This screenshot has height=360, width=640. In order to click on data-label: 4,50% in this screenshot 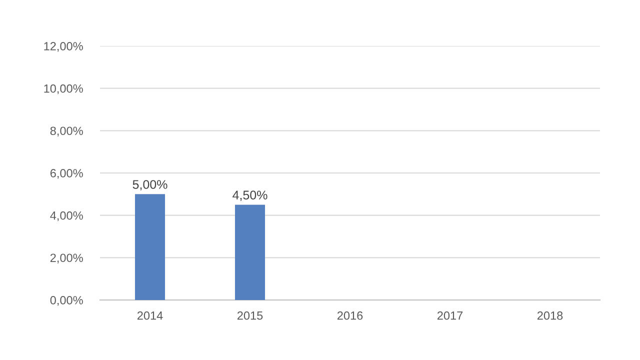, I will do `click(250, 195)`.